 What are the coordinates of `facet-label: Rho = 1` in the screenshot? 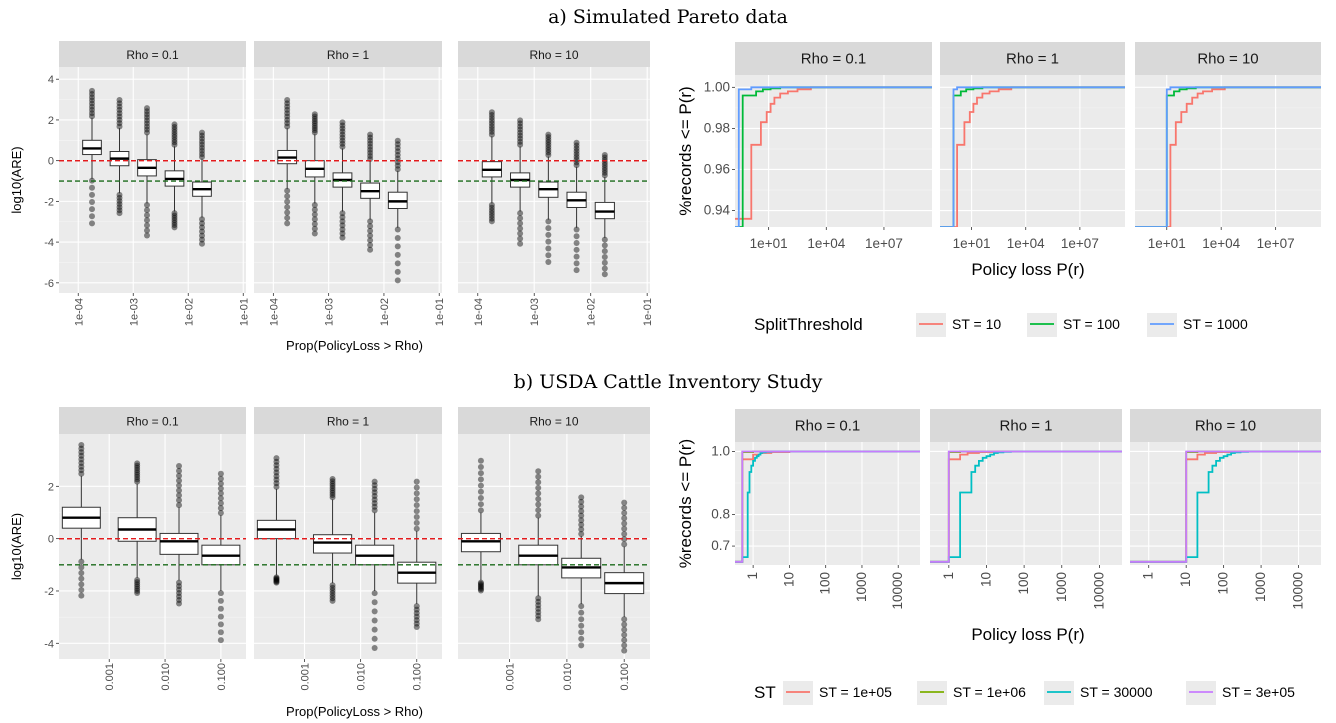 It's located at (348, 422).